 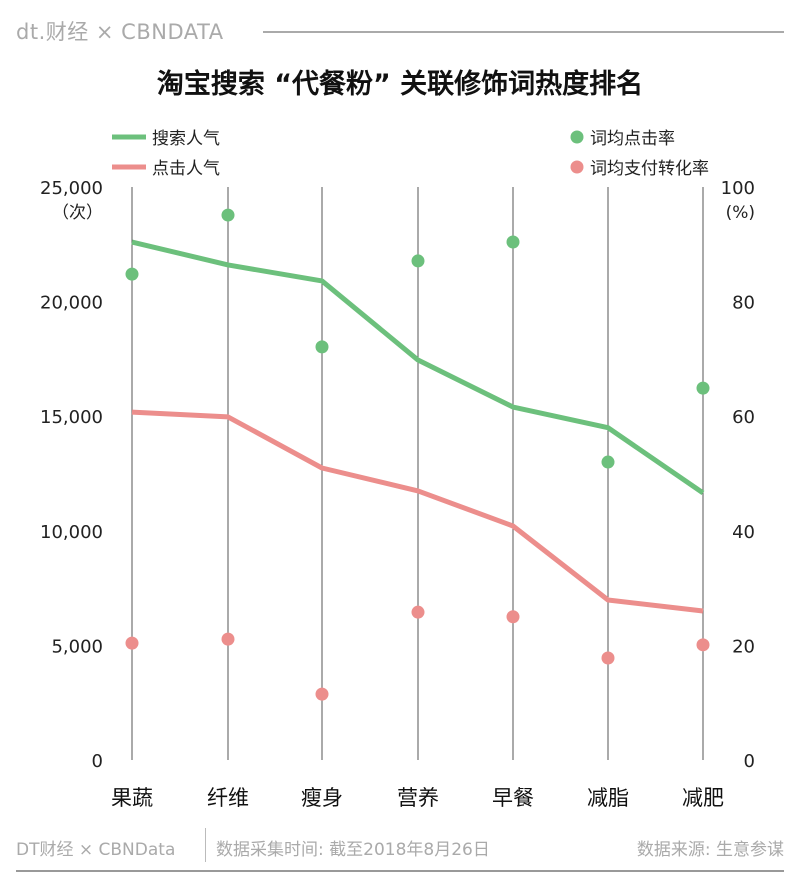 What do you see at coordinates (513, 798) in the screenshot?
I see `category-label: 早餐` at bounding box center [513, 798].